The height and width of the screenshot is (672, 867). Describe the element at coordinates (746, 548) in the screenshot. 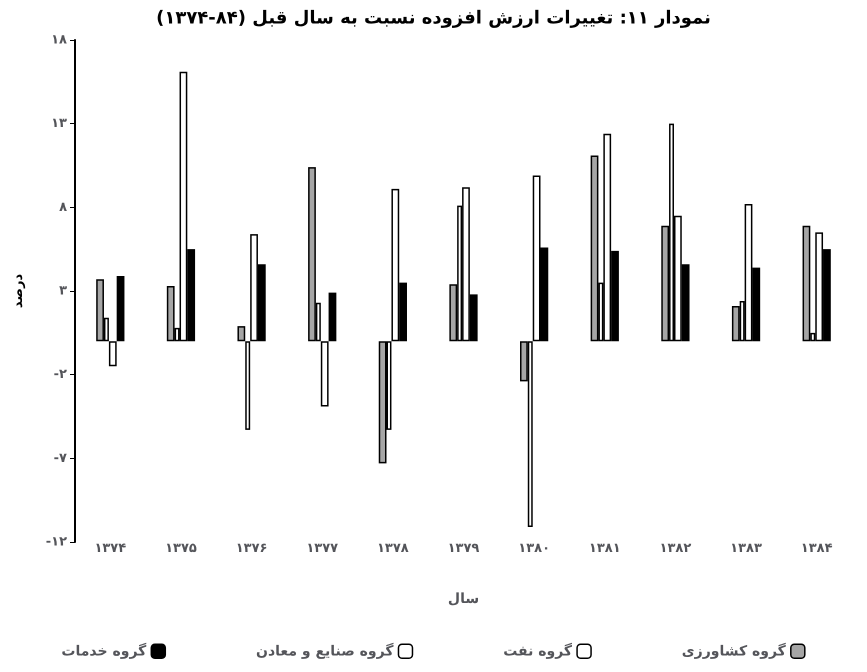

I see `x-tick-label: ۱۳۸۳` at that location.